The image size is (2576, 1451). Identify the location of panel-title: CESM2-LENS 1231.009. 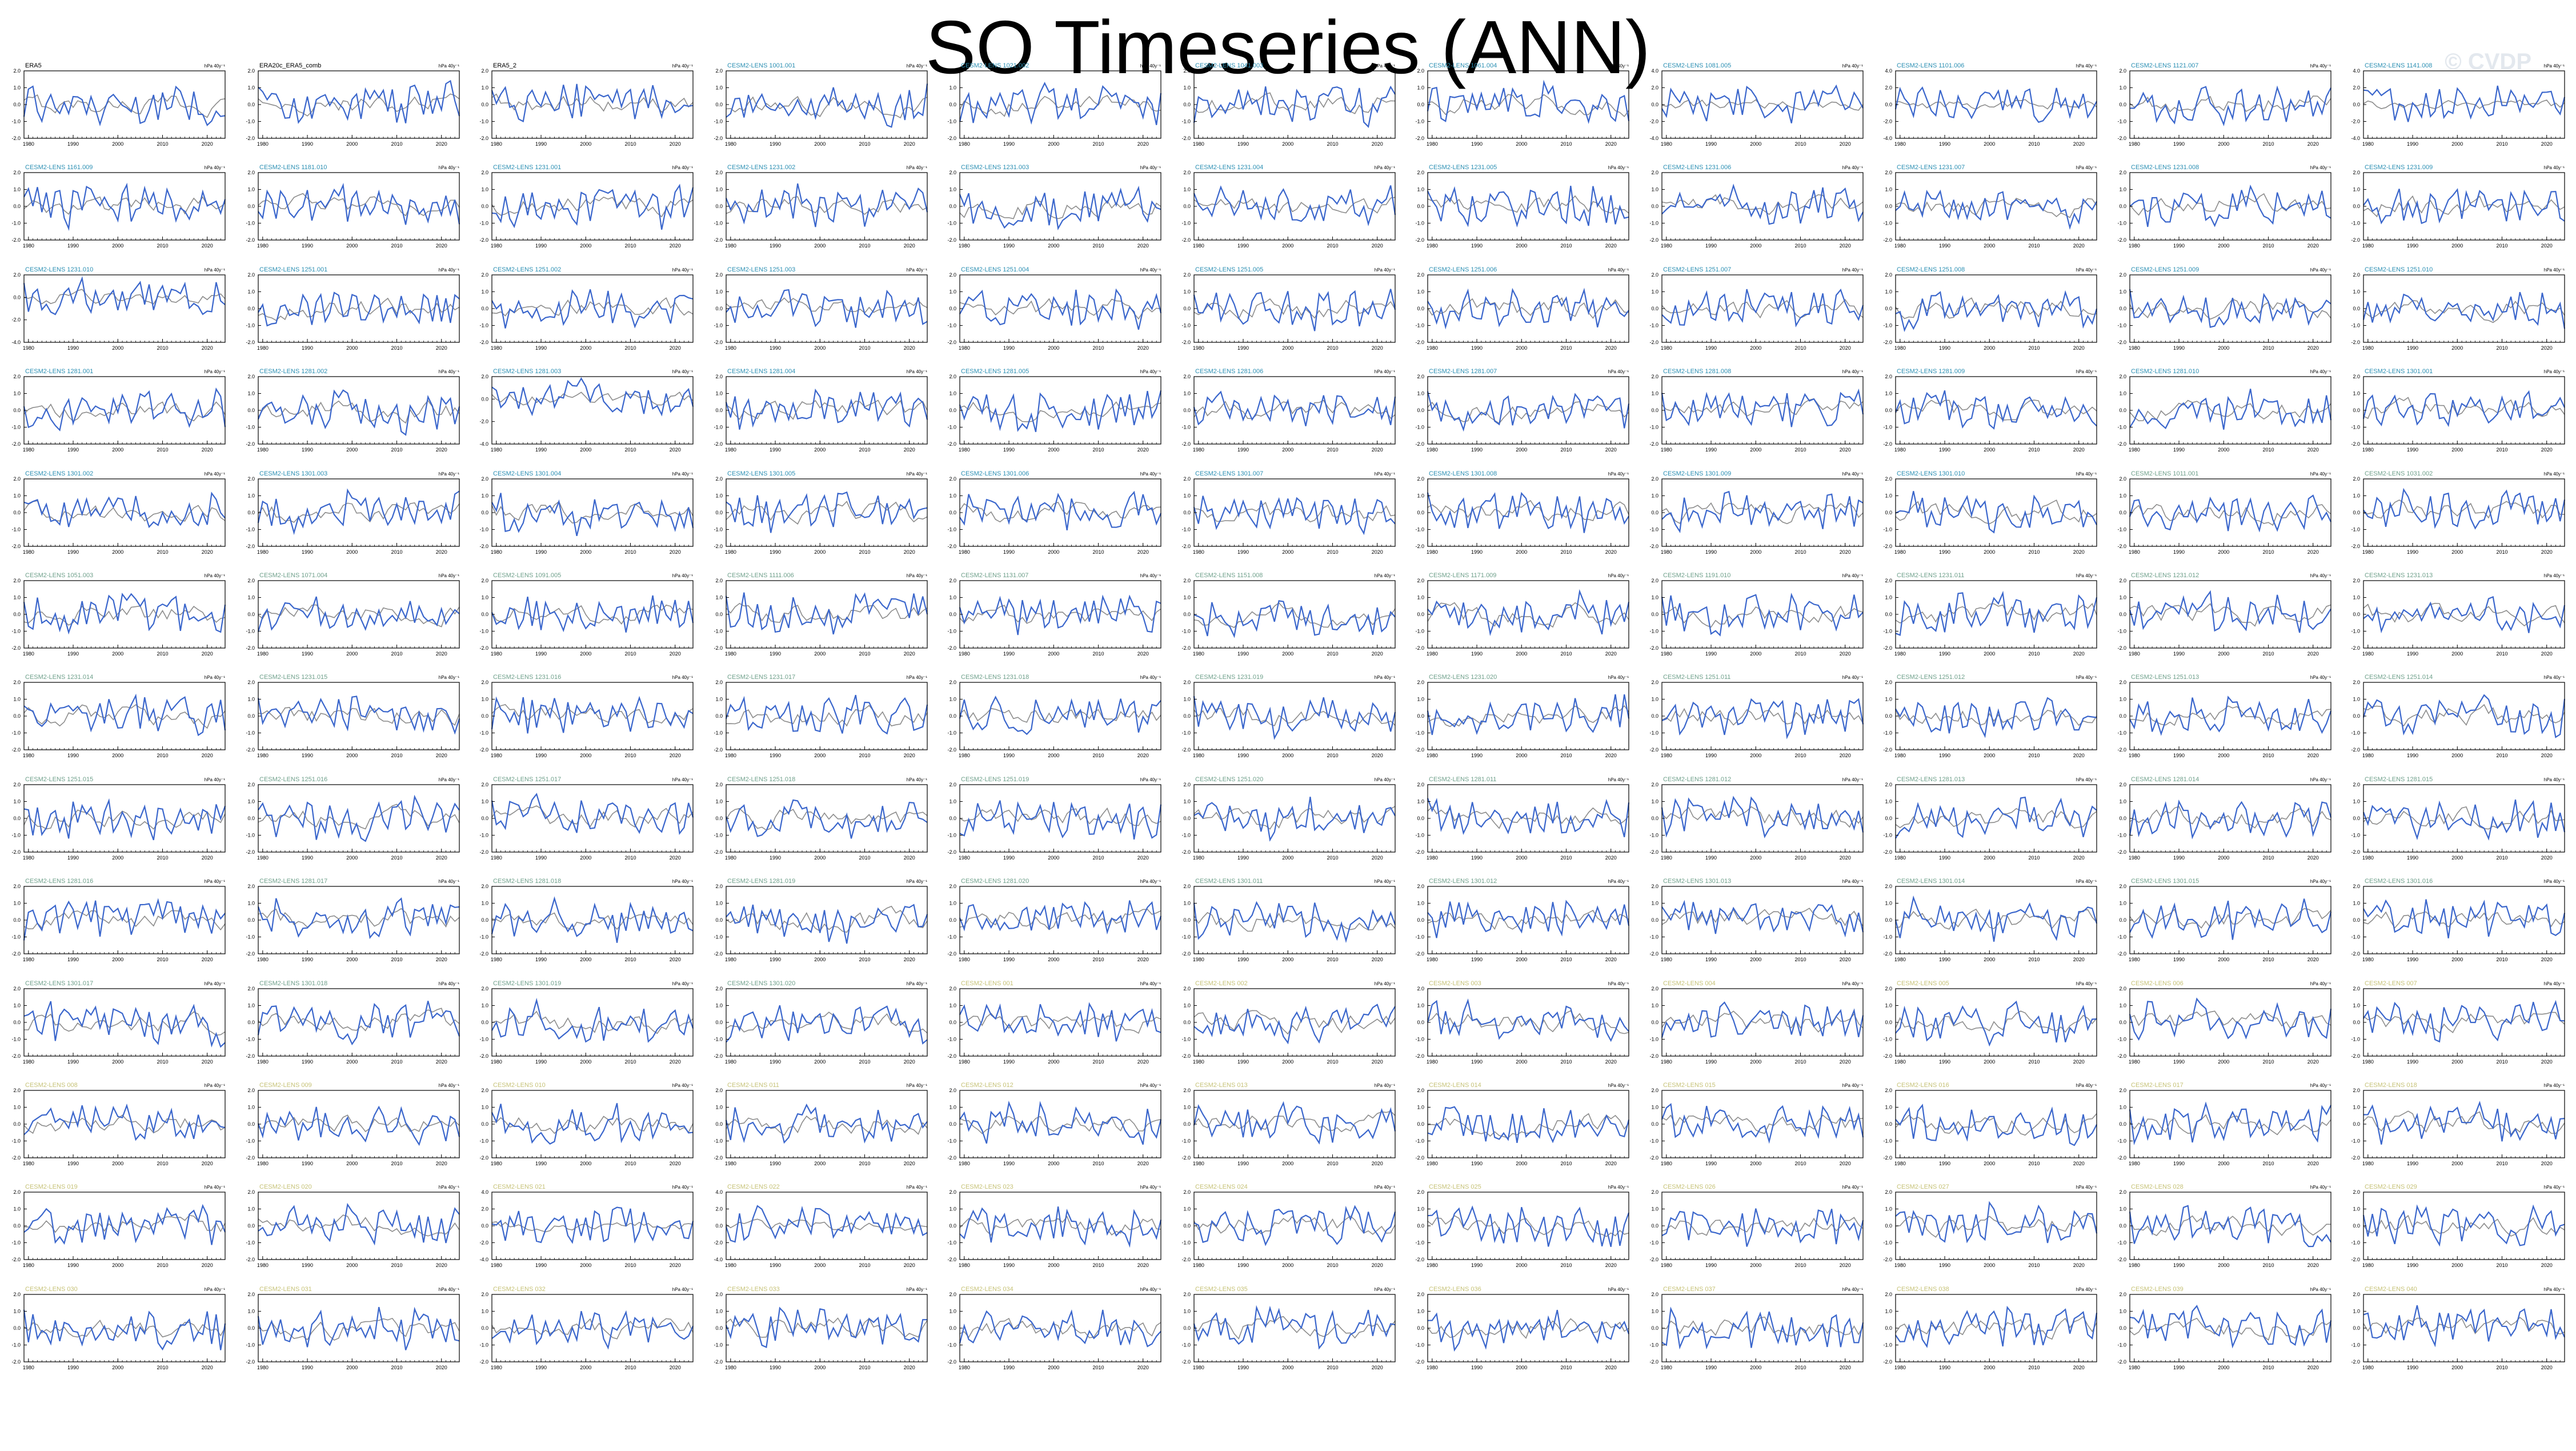
(2399, 167).